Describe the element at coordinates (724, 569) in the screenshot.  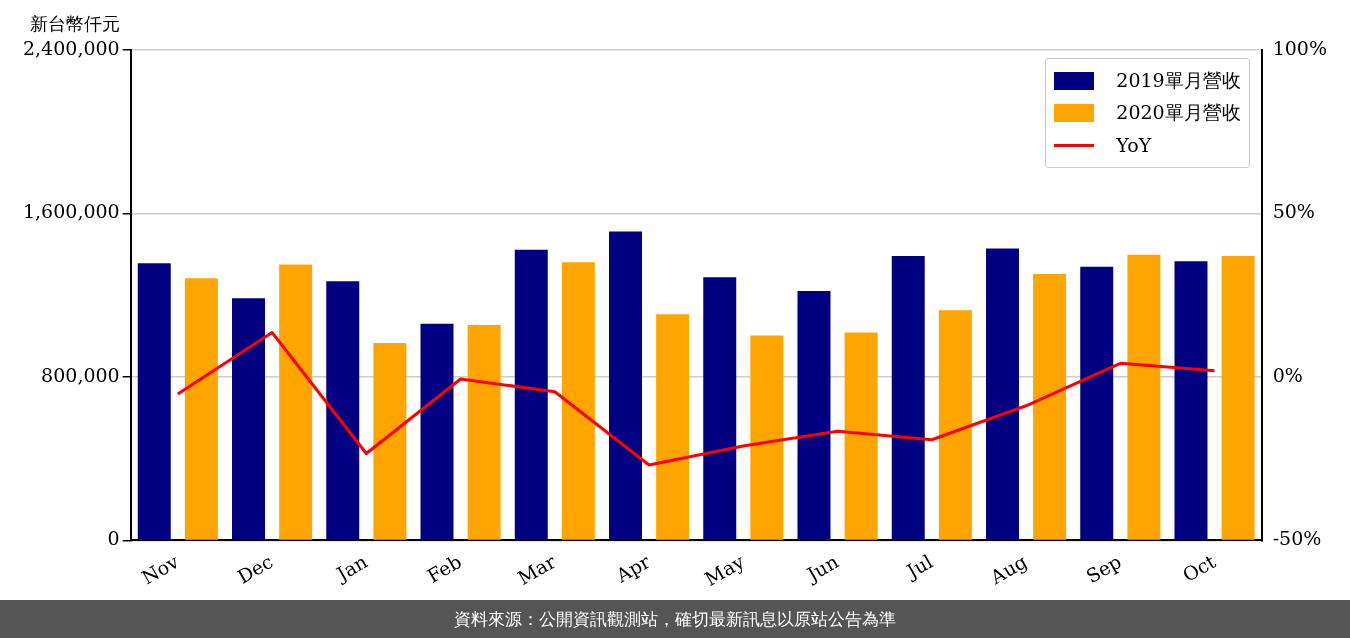
I see `x-tick-label: May` at that location.